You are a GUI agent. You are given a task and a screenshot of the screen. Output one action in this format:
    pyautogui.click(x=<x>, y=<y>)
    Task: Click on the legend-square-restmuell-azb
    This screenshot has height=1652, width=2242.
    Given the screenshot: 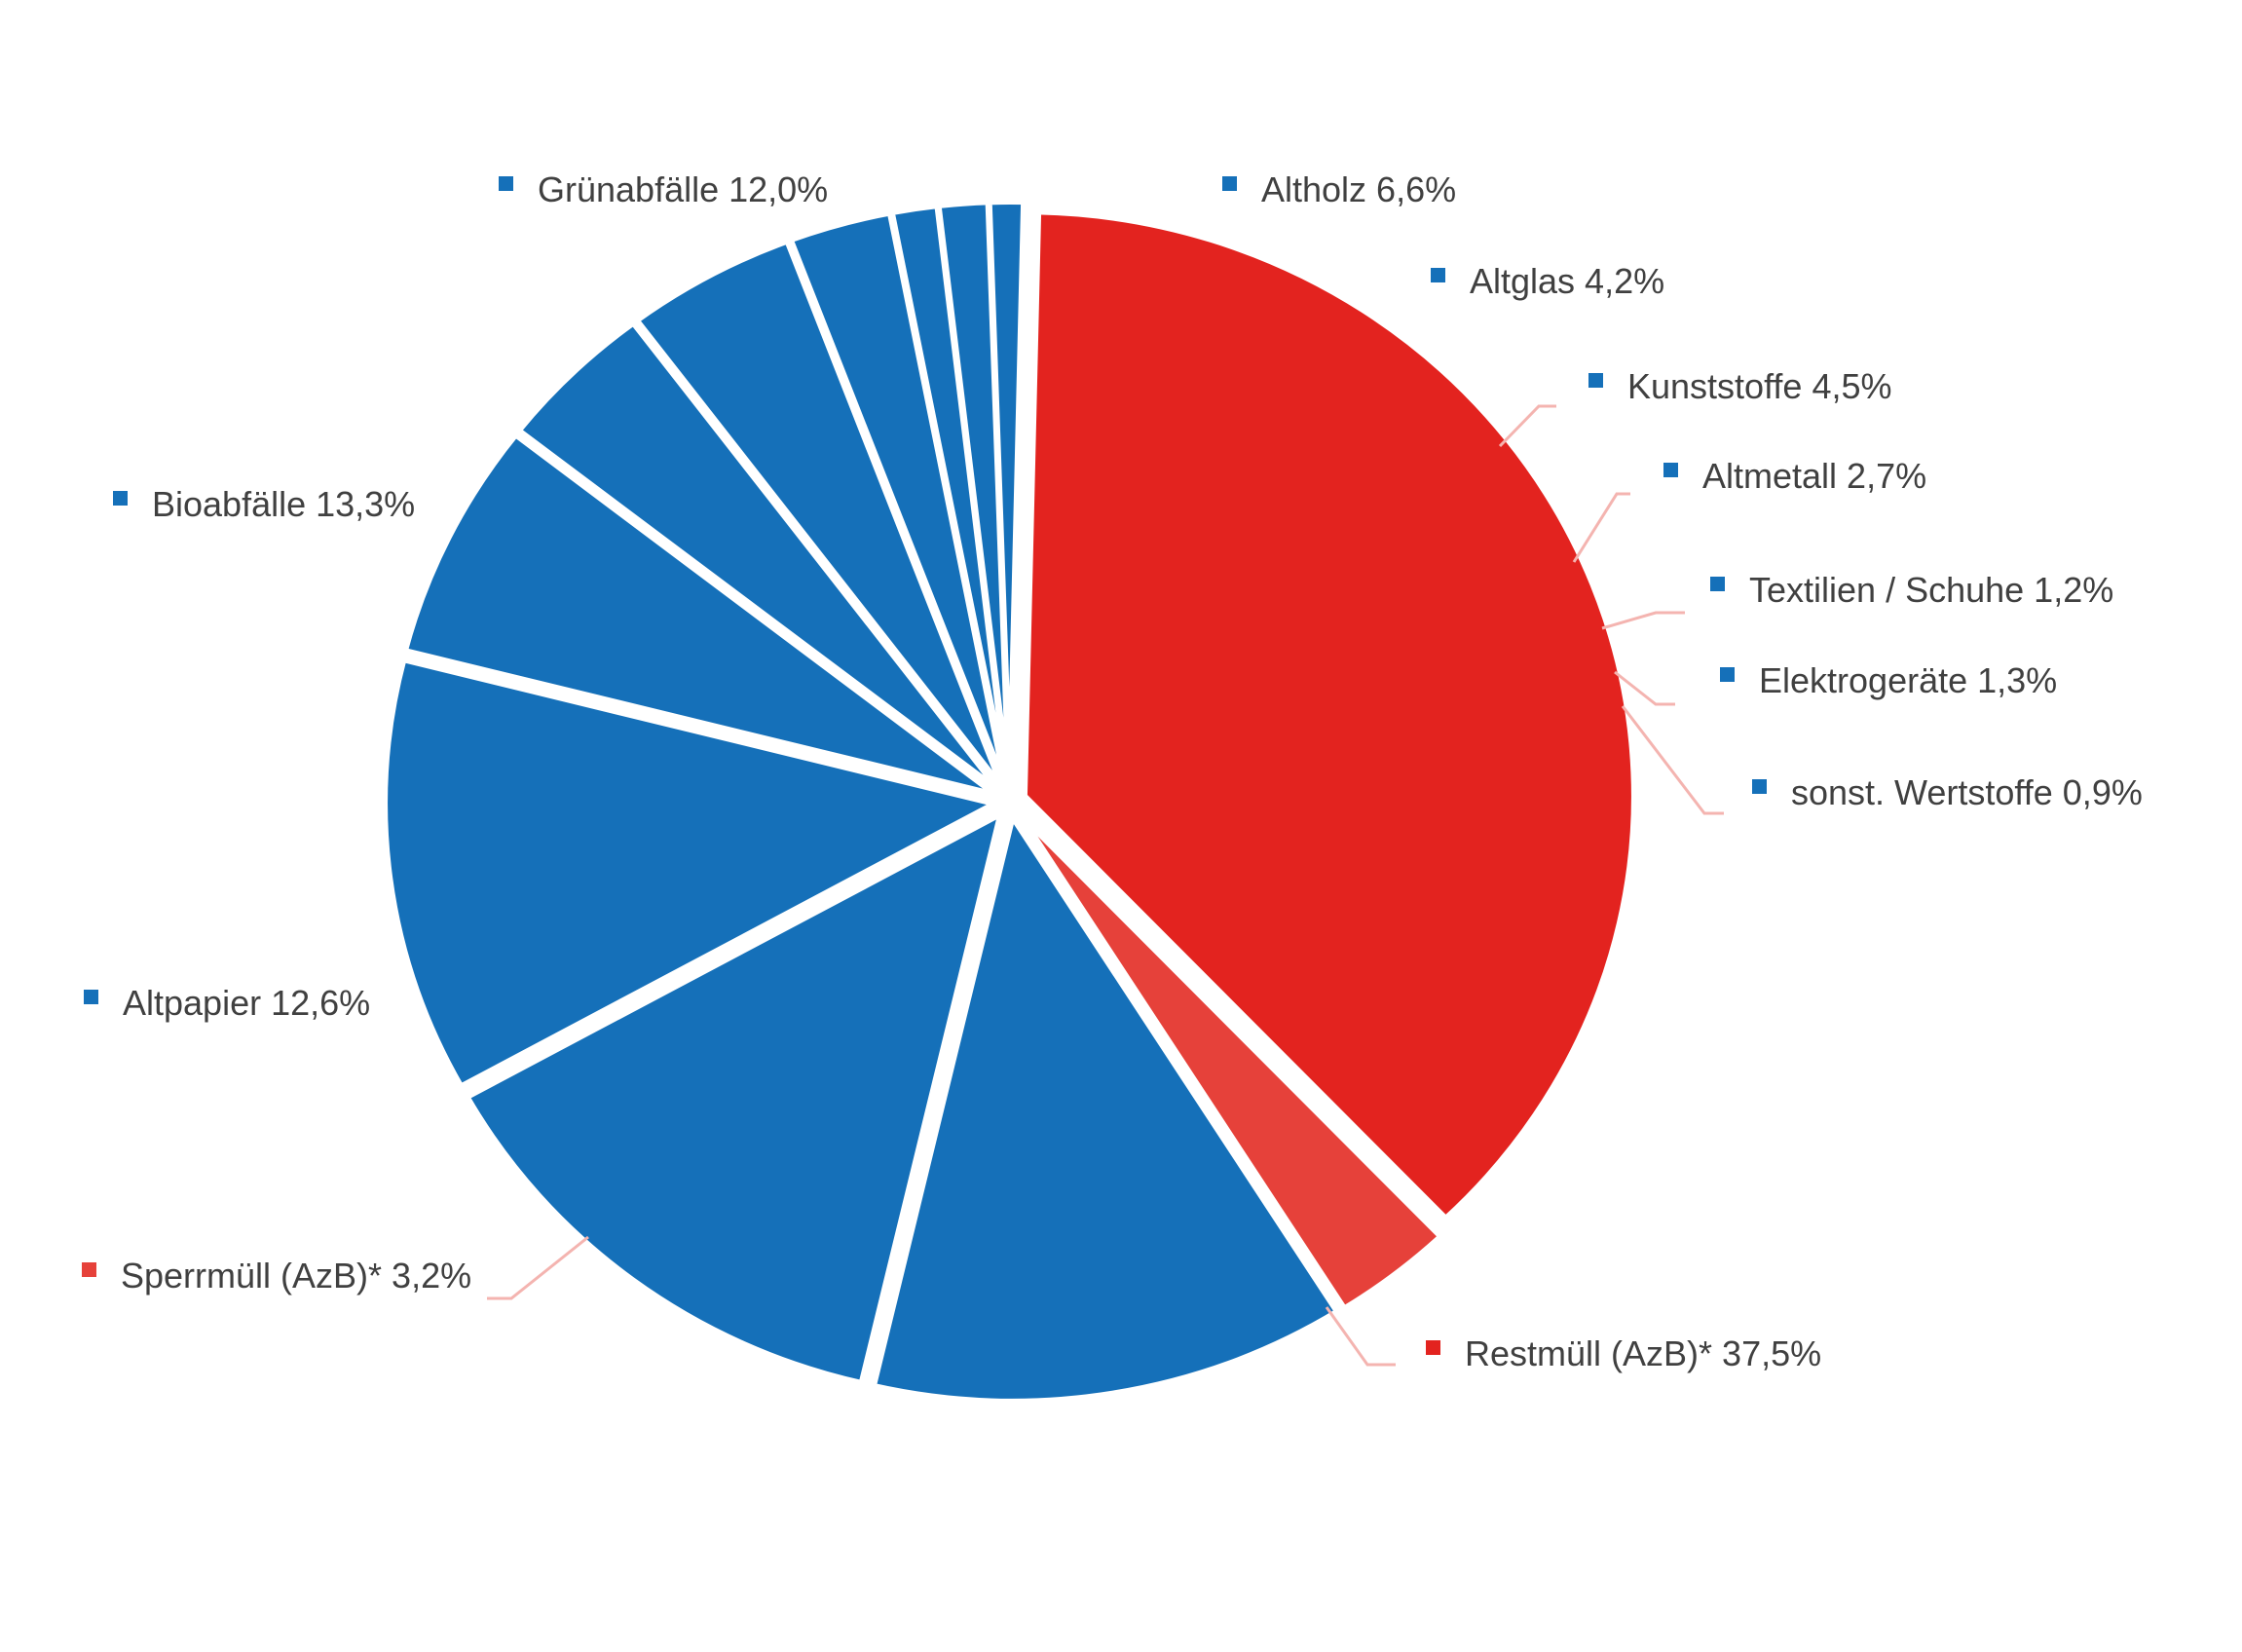 What is the action you would take?
    pyautogui.click(x=1433, y=1348)
    